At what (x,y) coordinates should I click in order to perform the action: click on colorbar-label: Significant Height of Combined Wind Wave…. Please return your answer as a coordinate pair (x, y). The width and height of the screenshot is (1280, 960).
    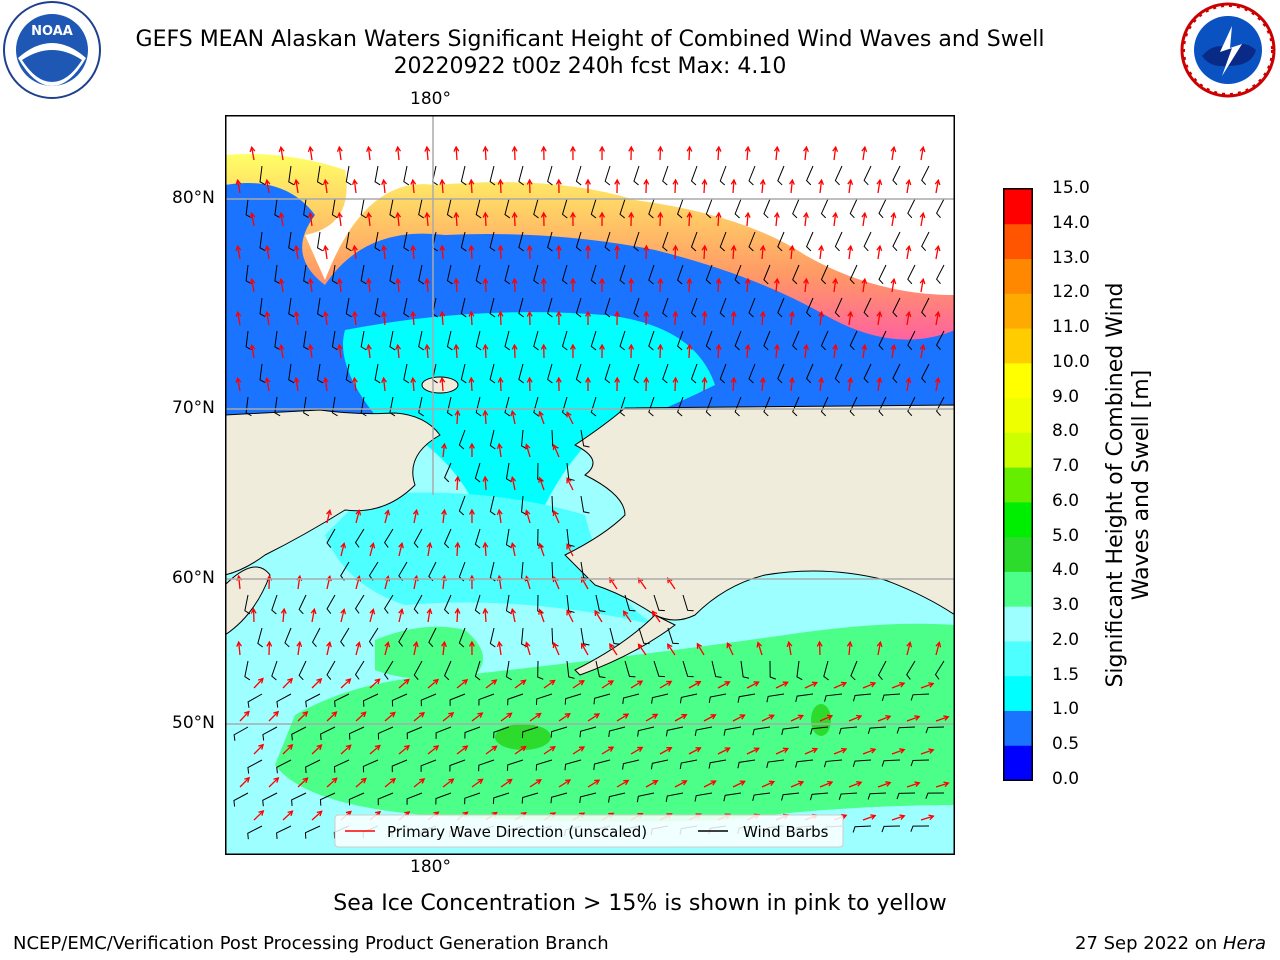
    Looking at the image, I should click on (1128, 485).